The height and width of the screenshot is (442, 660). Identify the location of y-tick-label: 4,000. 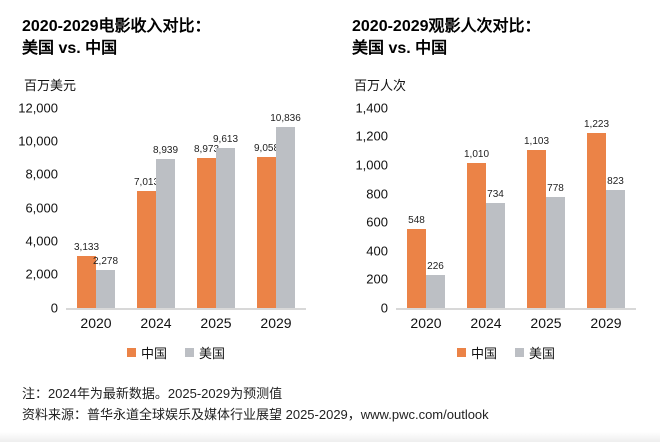
(41, 241).